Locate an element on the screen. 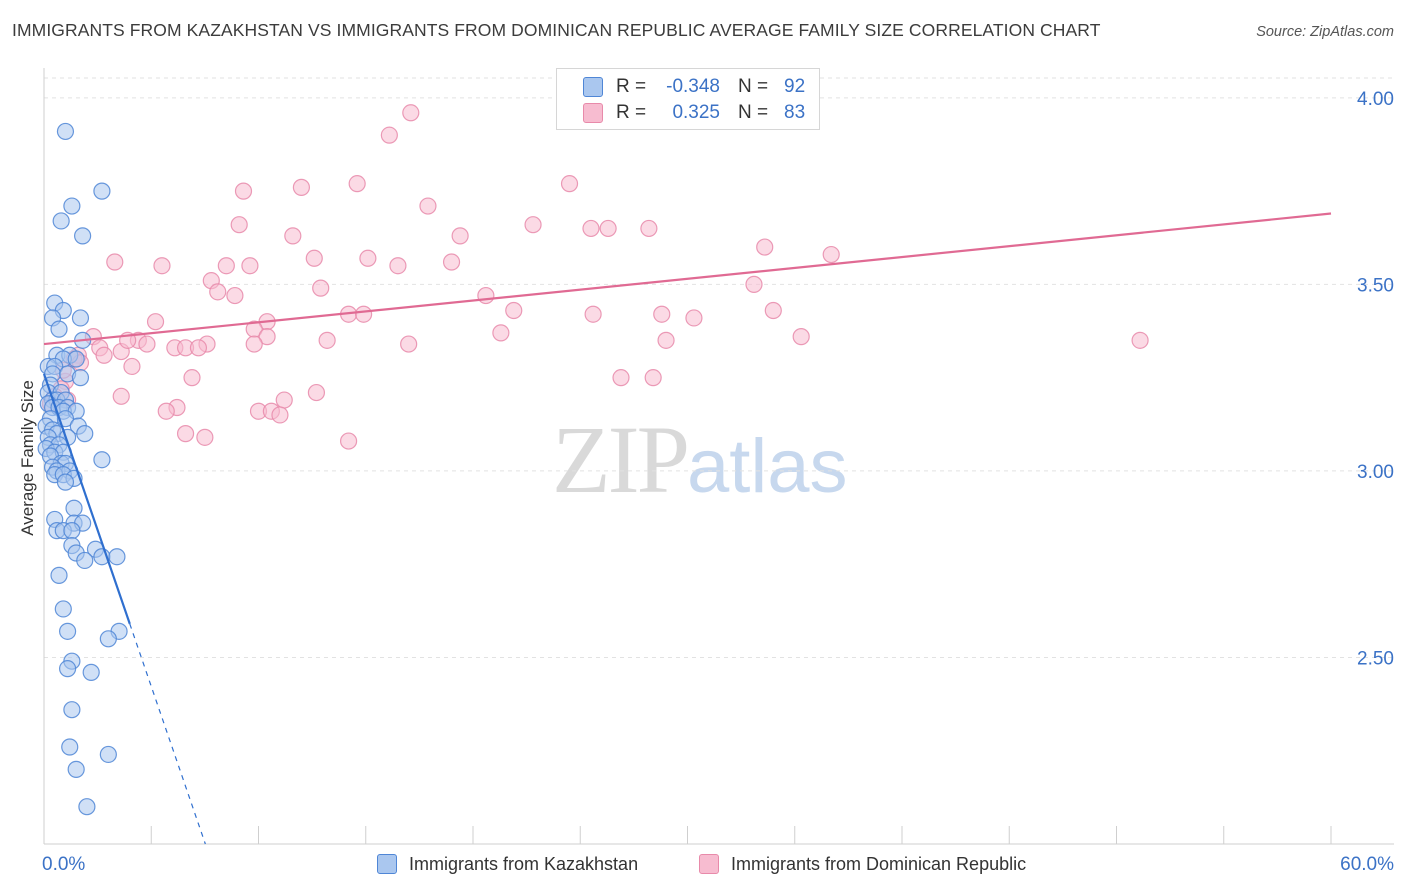 The image size is (1406, 892). legend-n-label: N = is located at coordinates (753, 112).